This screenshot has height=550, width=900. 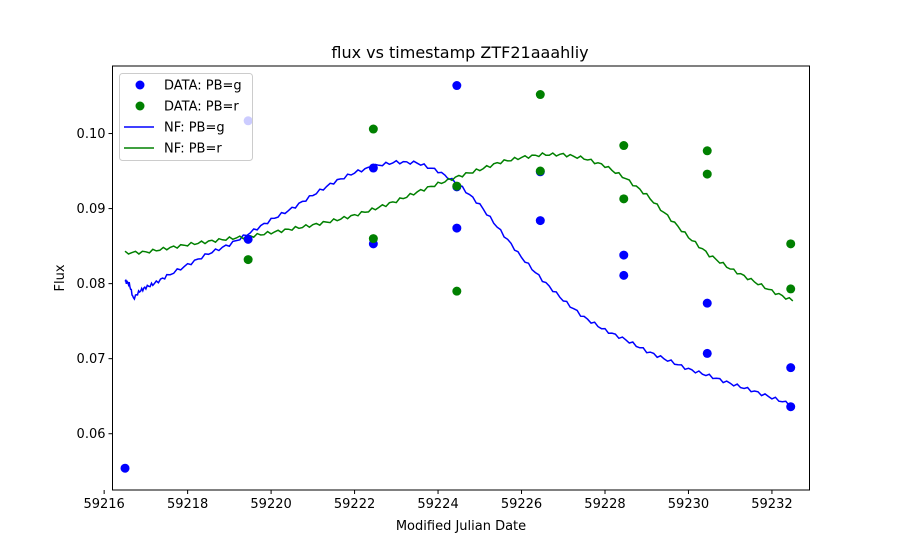 I want to click on y-tick-label: 0.10, so click(x=91, y=134).